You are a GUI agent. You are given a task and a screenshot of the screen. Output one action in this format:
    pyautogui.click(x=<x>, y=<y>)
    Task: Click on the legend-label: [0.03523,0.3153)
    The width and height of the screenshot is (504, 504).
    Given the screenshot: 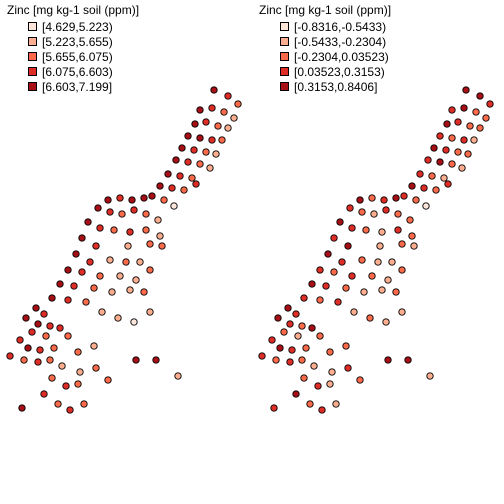 What is the action you would take?
    pyautogui.click(x=339, y=72)
    